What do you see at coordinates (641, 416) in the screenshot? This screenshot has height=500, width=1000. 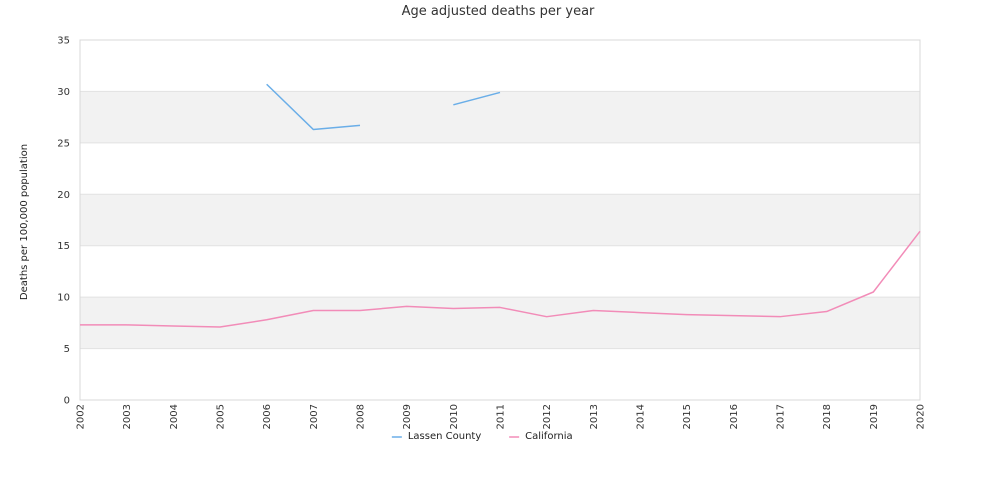 I see `x-tick-label: 2014` at bounding box center [641, 416].